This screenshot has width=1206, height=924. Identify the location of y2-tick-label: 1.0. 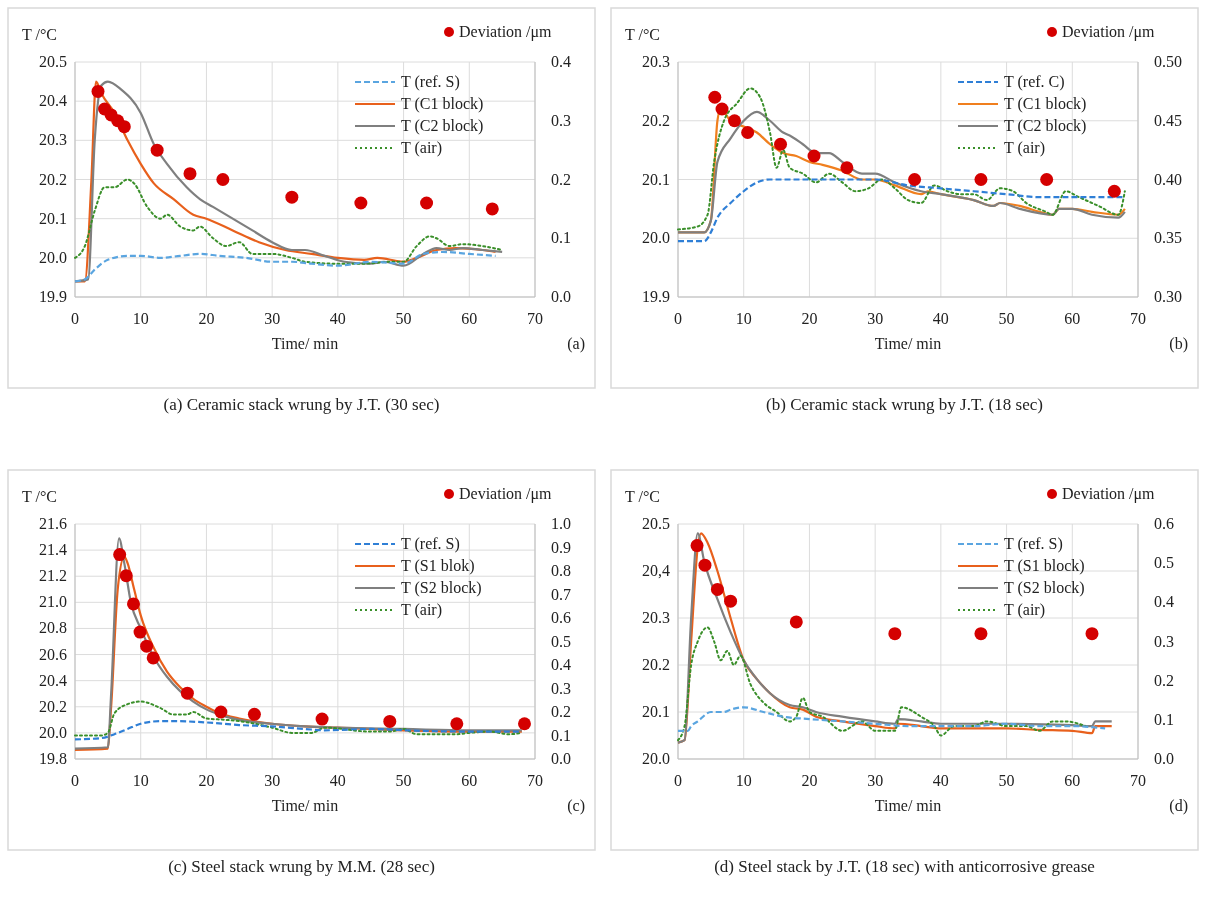
(561, 523).